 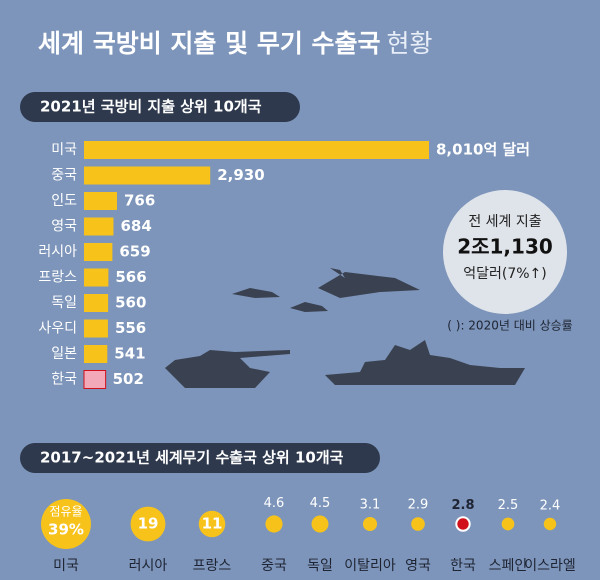 What do you see at coordinates (130, 277) in the screenshot?
I see `value-label: 566` at bounding box center [130, 277].